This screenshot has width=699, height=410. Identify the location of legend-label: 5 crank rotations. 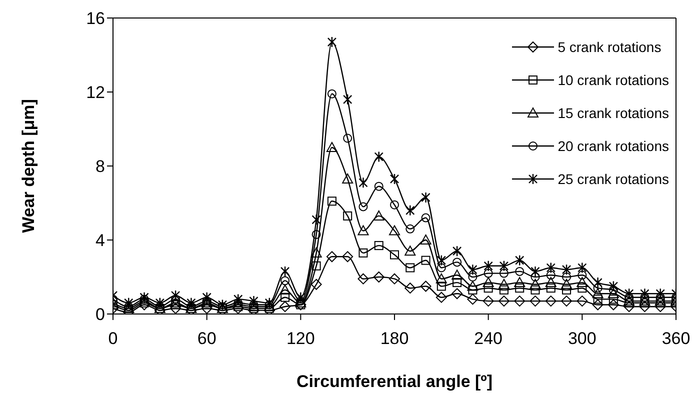
(610, 46).